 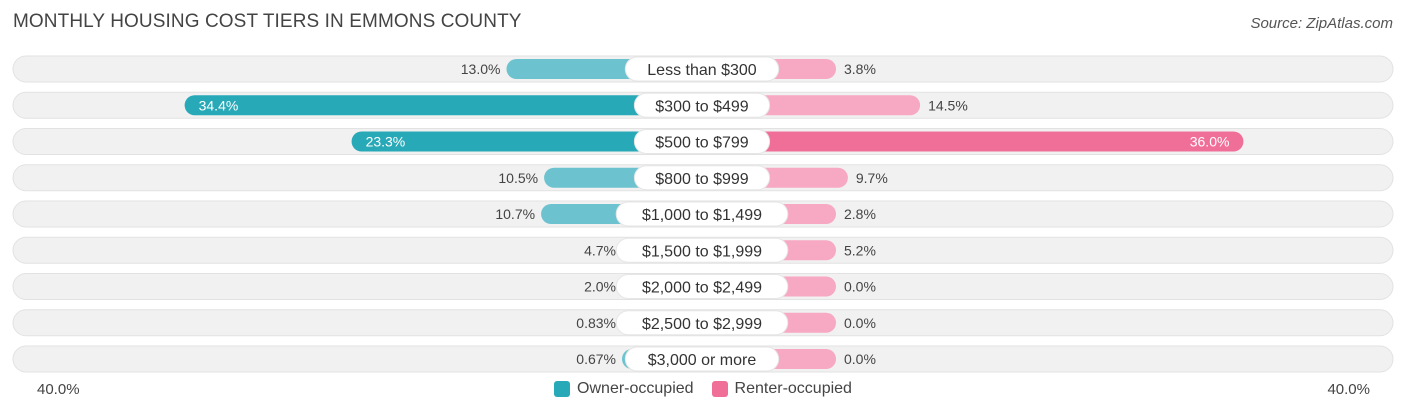 I want to click on renter-bar, so click(x=973, y=141).